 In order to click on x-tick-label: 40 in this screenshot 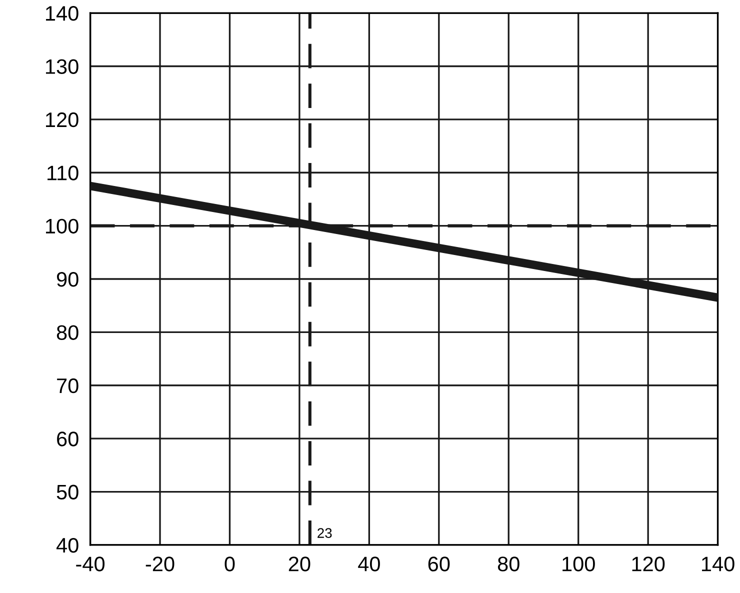, I will do `click(369, 564)`.